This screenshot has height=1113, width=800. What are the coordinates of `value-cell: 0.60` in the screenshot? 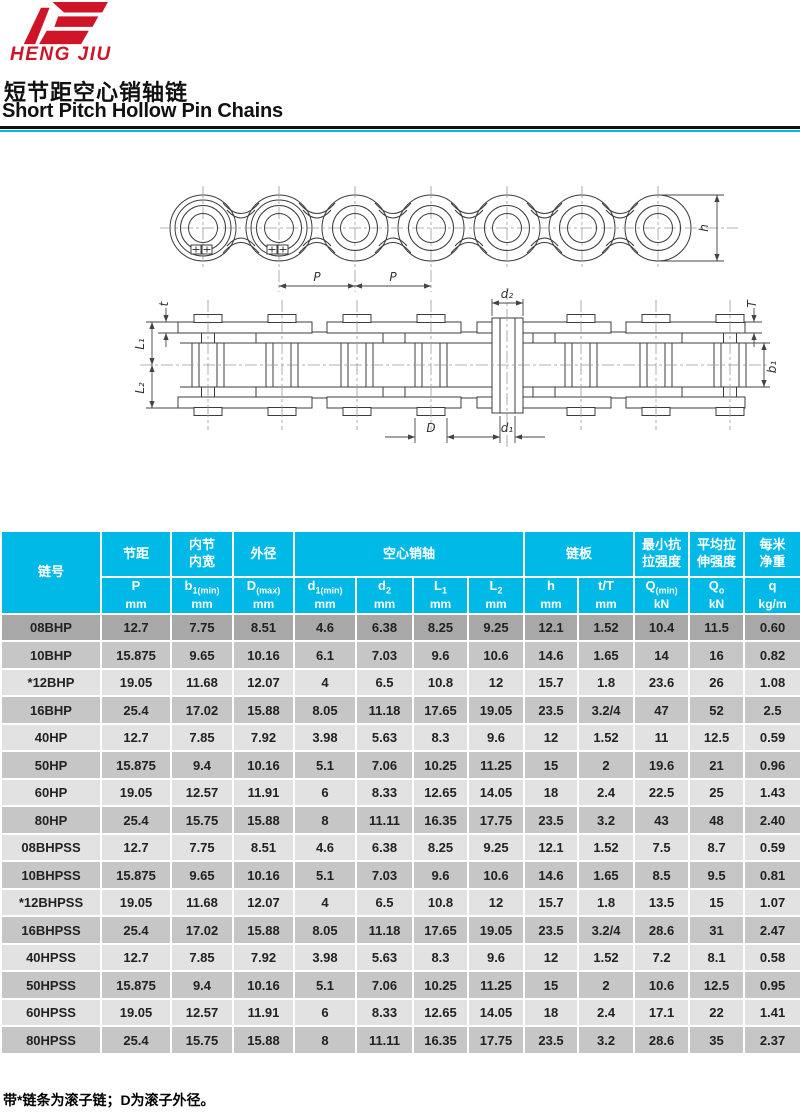 It's located at (771, 627).